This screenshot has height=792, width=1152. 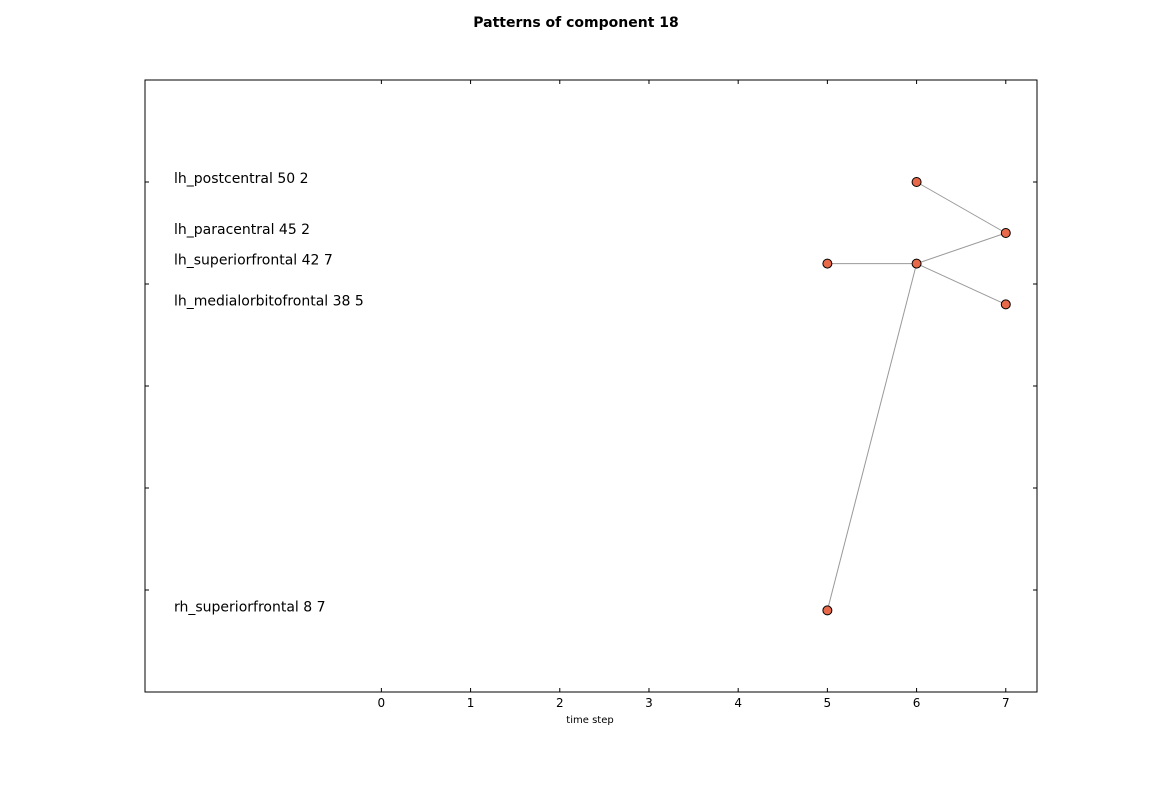 What do you see at coordinates (1006, 703) in the screenshot?
I see `x-tick-label: 7` at bounding box center [1006, 703].